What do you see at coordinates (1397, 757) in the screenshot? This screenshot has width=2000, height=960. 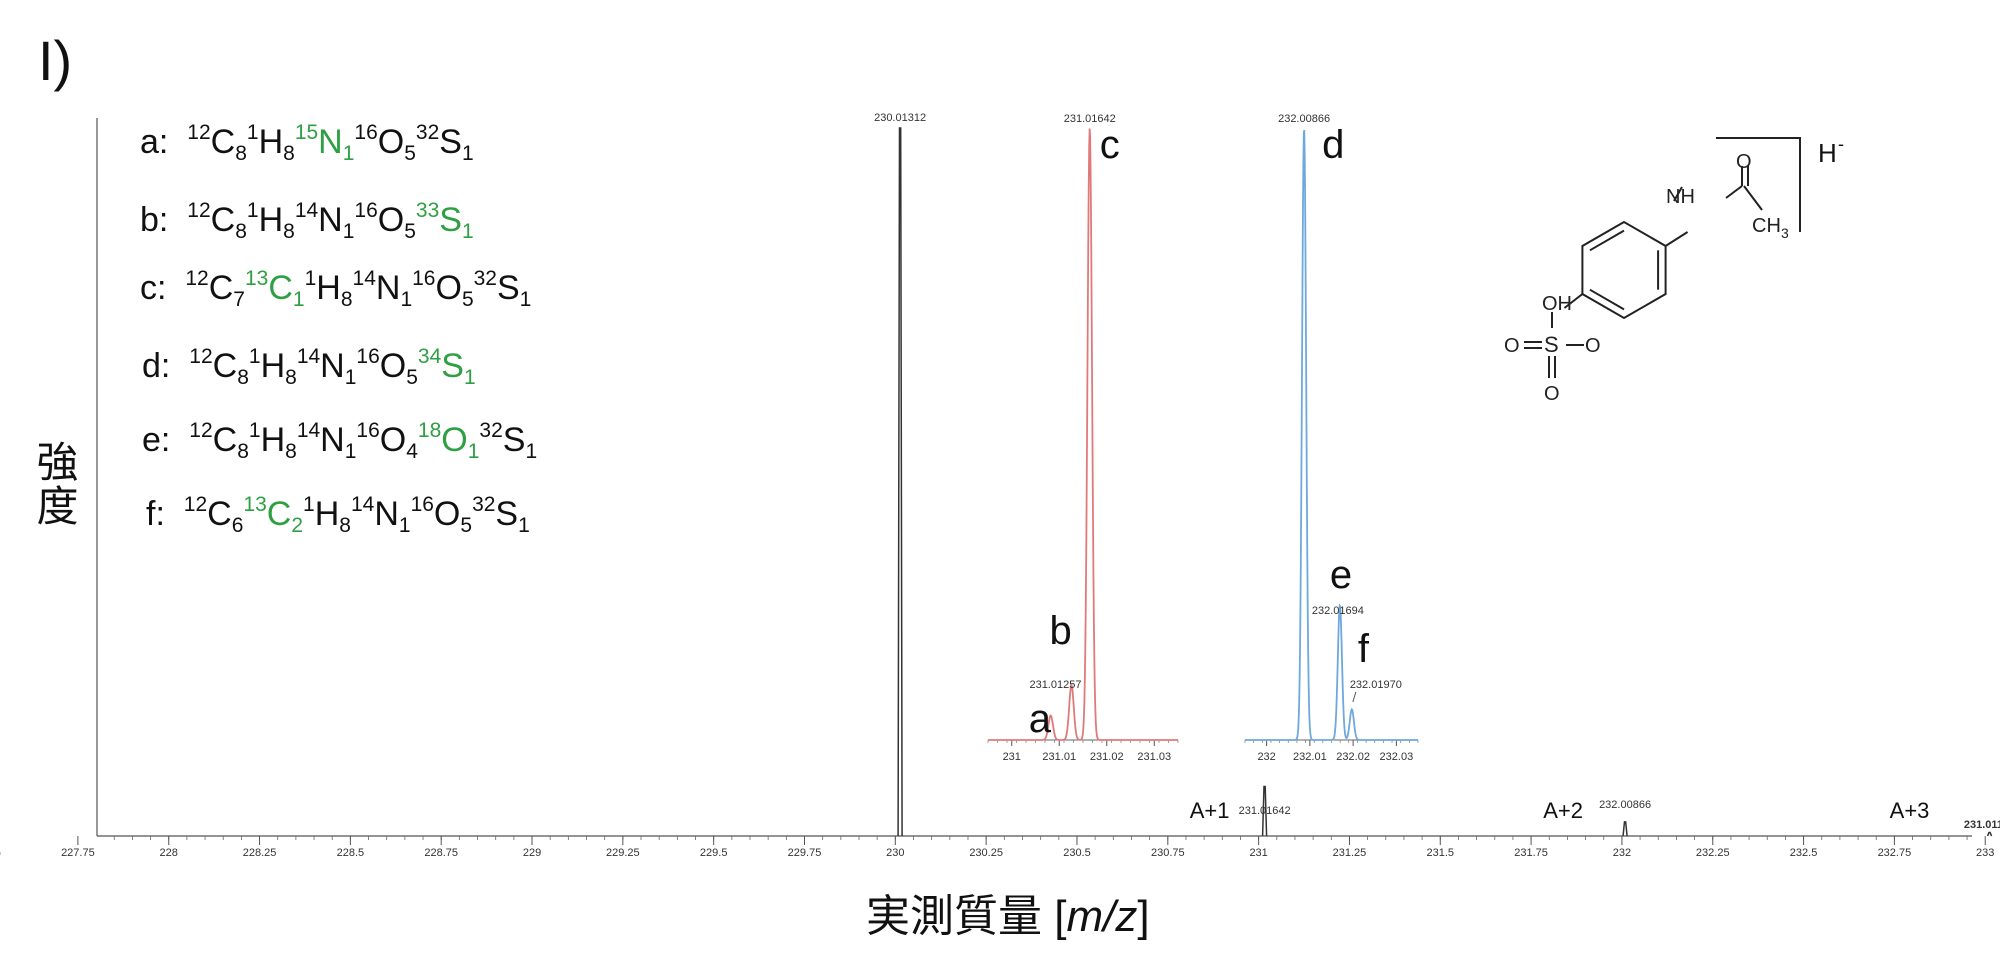 I see `inset-x-tick-label: 232.03` at bounding box center [1397, 757].